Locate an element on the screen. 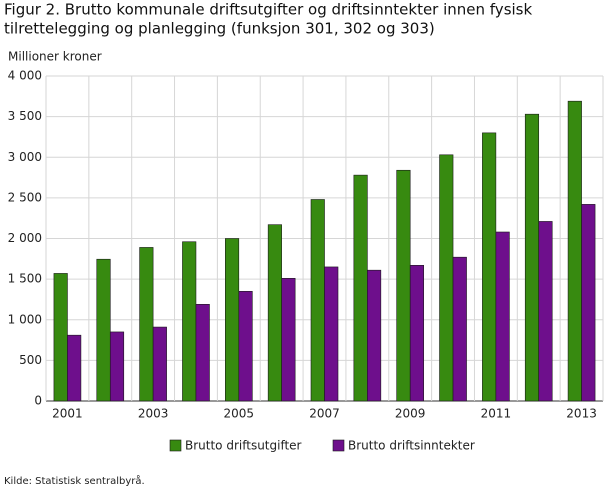 This screenshot has height=488, width=610. y-tick-label: 3 500 is located at coordinates (25, 116).